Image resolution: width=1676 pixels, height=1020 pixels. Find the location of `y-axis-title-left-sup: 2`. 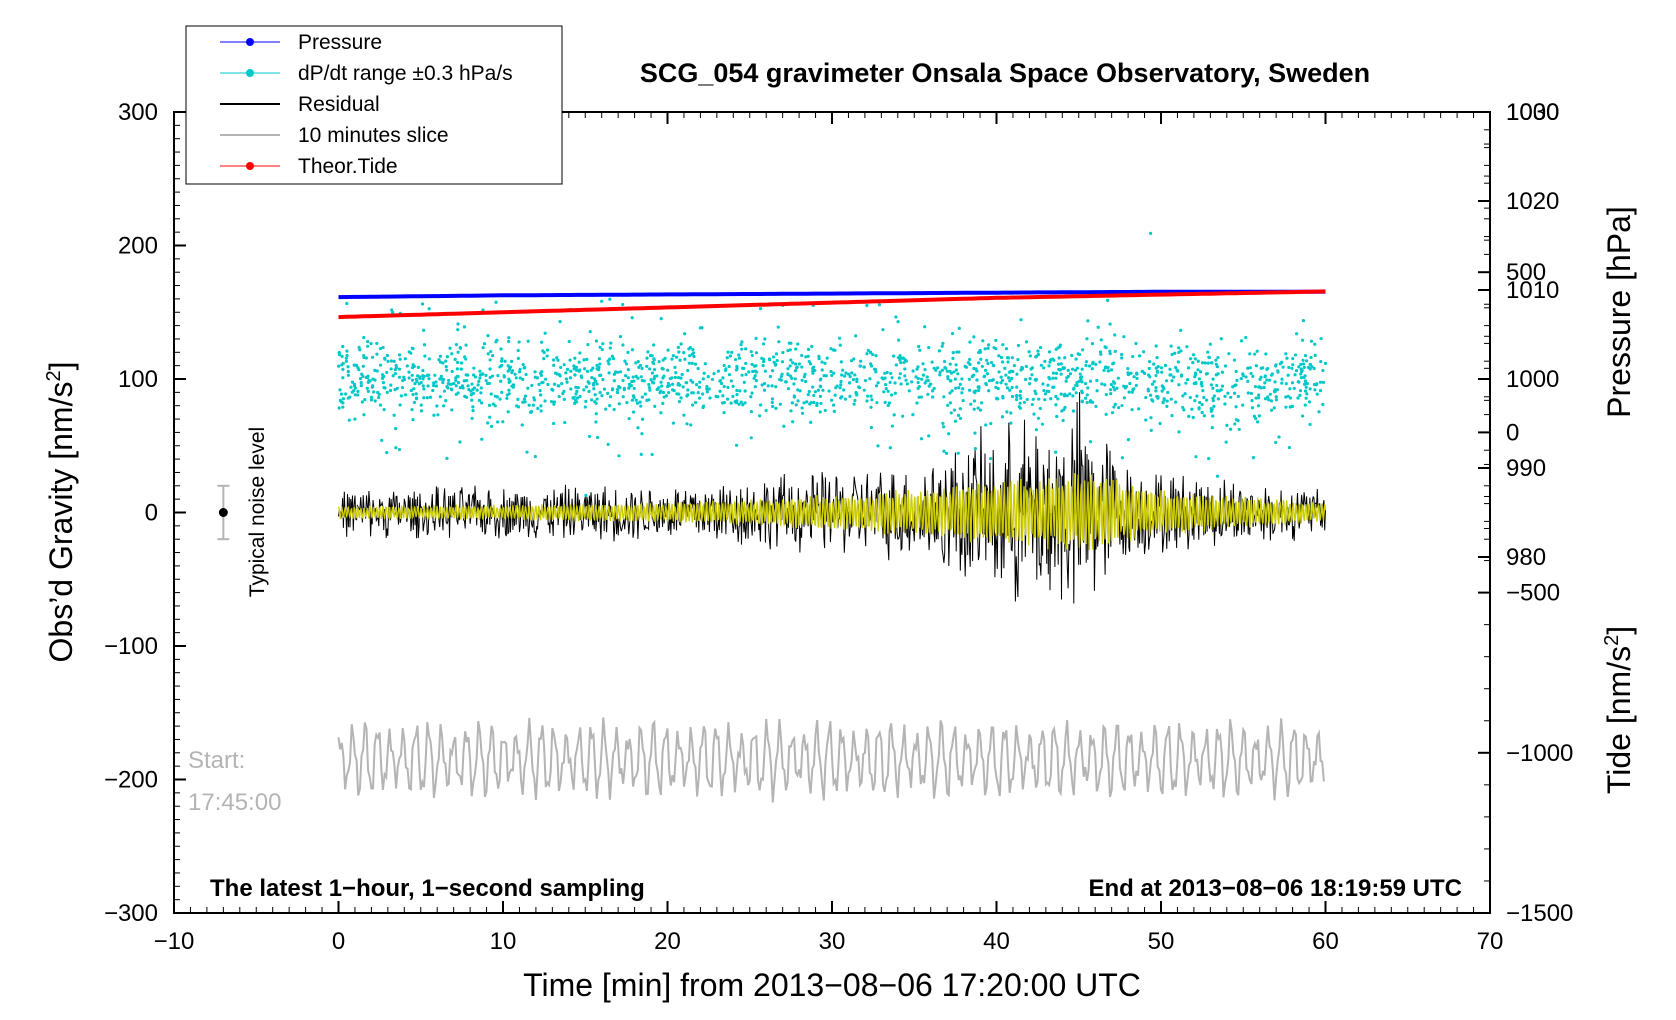

y-axis-title-left-sup: 2 is located at coordinates (54, 375).